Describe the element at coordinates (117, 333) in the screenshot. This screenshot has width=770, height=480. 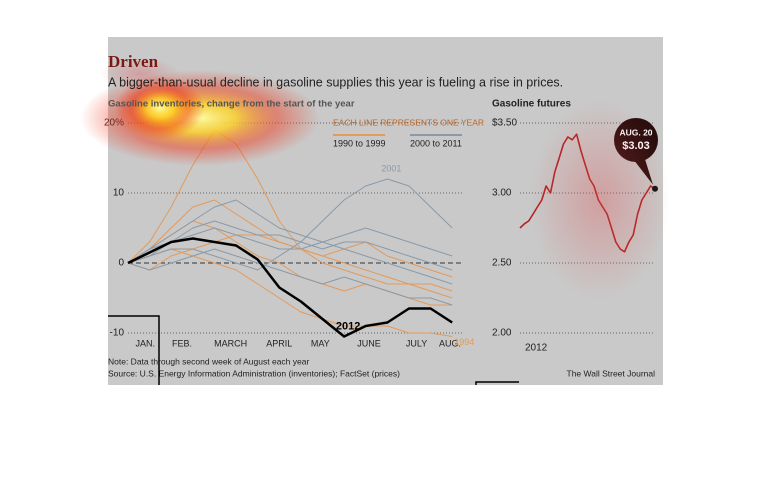
I see `y-tick-label: -10` at that location.